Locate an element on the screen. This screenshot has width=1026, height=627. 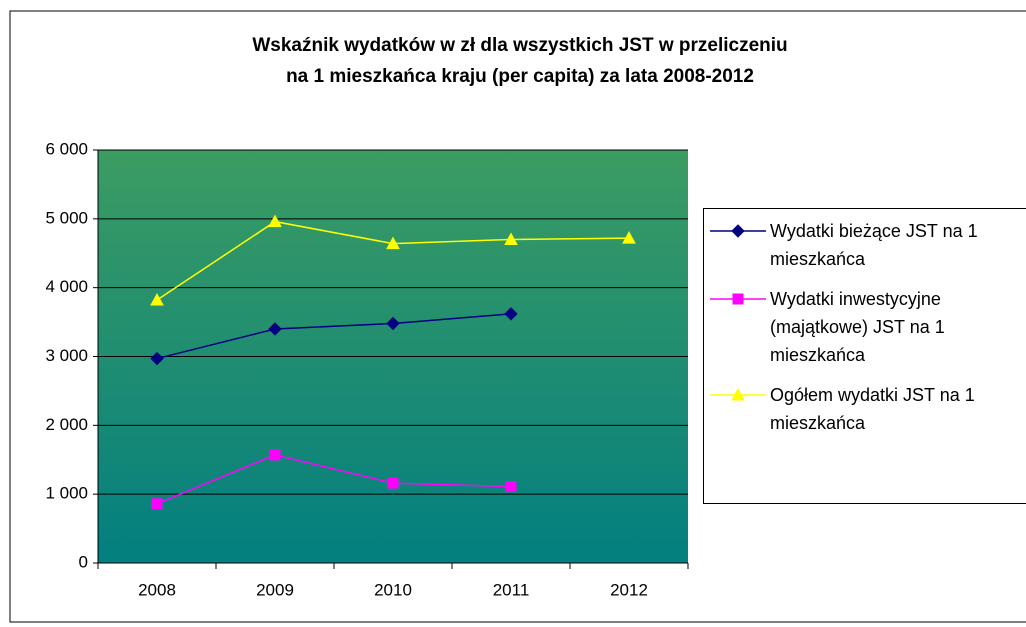
y-tick-label: 5 000 is located at coordinates (66, 217).